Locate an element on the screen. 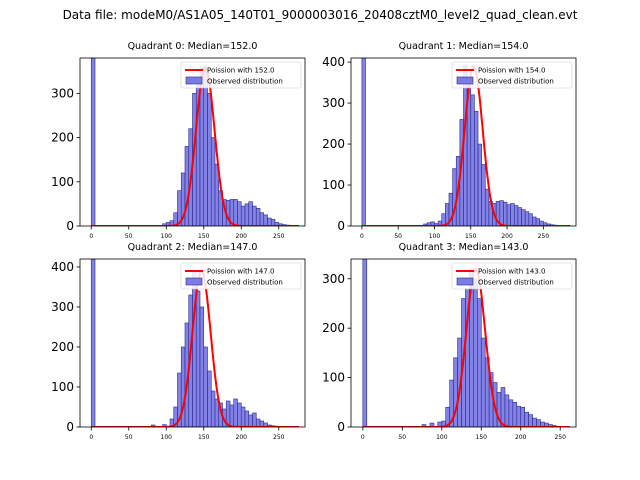 The width and height of the screenshot is (640, 480). subplot-title: Quadrant 2: Median=147.0 is located at coordinates (193, 247).